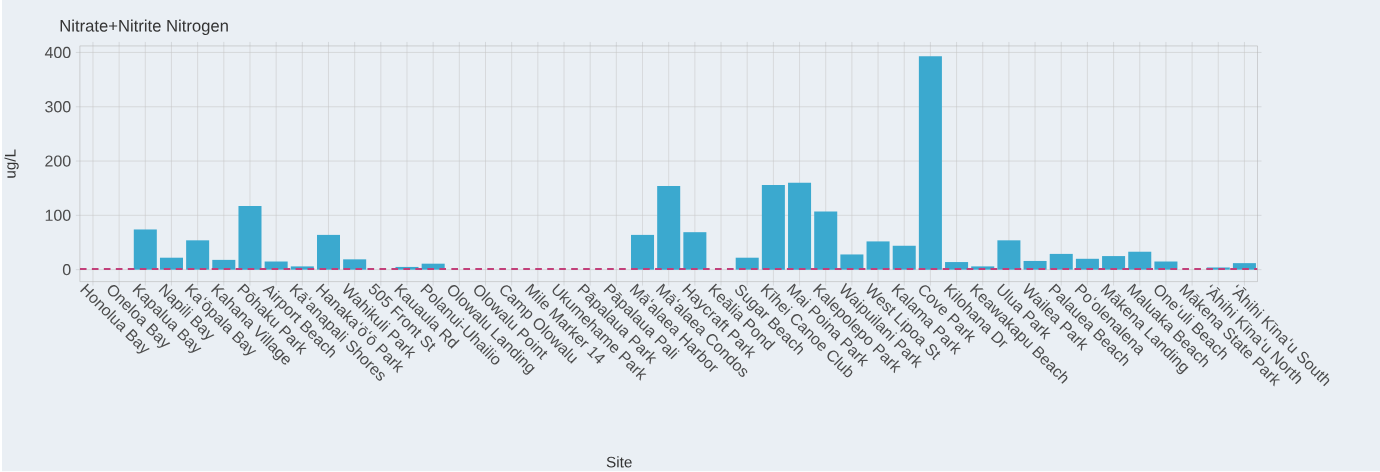 This screenshot has height=472, width=1380. Describe the element at coordinates (619, 462) in the screenshot. I see `x-axis-title: Site` at that location.